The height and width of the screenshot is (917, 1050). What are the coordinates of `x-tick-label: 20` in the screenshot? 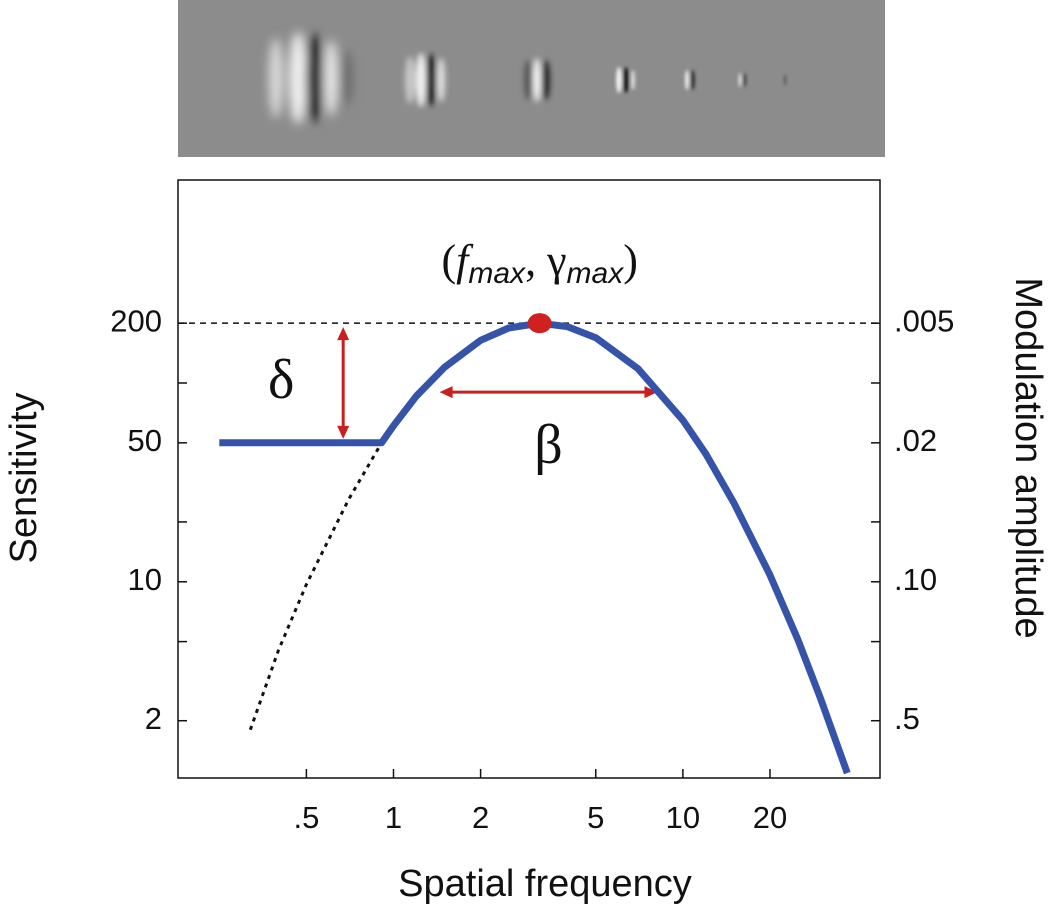 It's located at (770, 817).